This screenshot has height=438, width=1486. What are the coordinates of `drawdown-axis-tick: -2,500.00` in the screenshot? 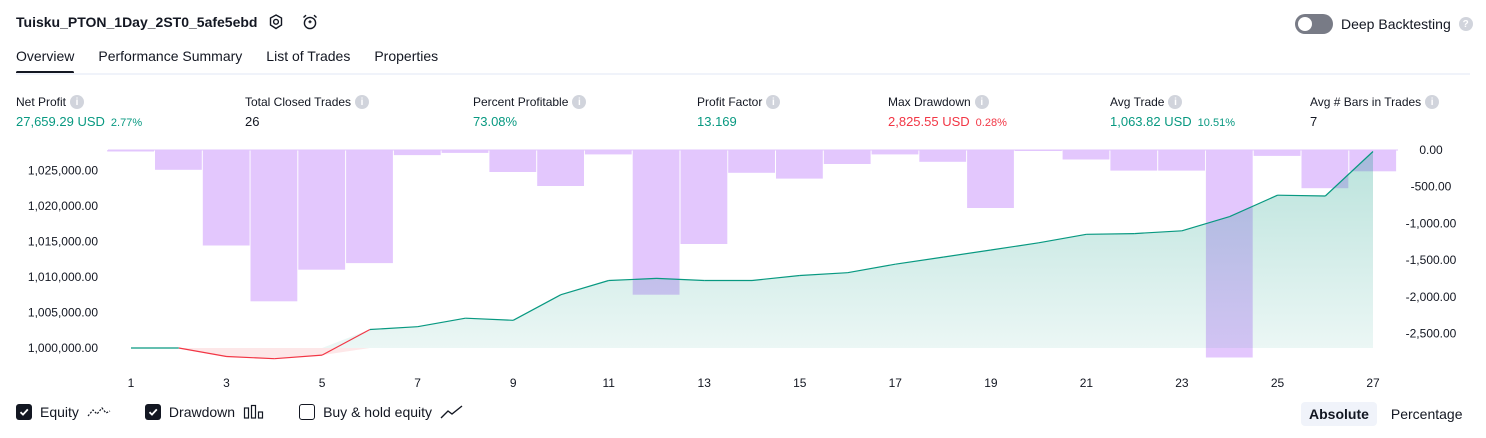 It's located at (1431, 334).